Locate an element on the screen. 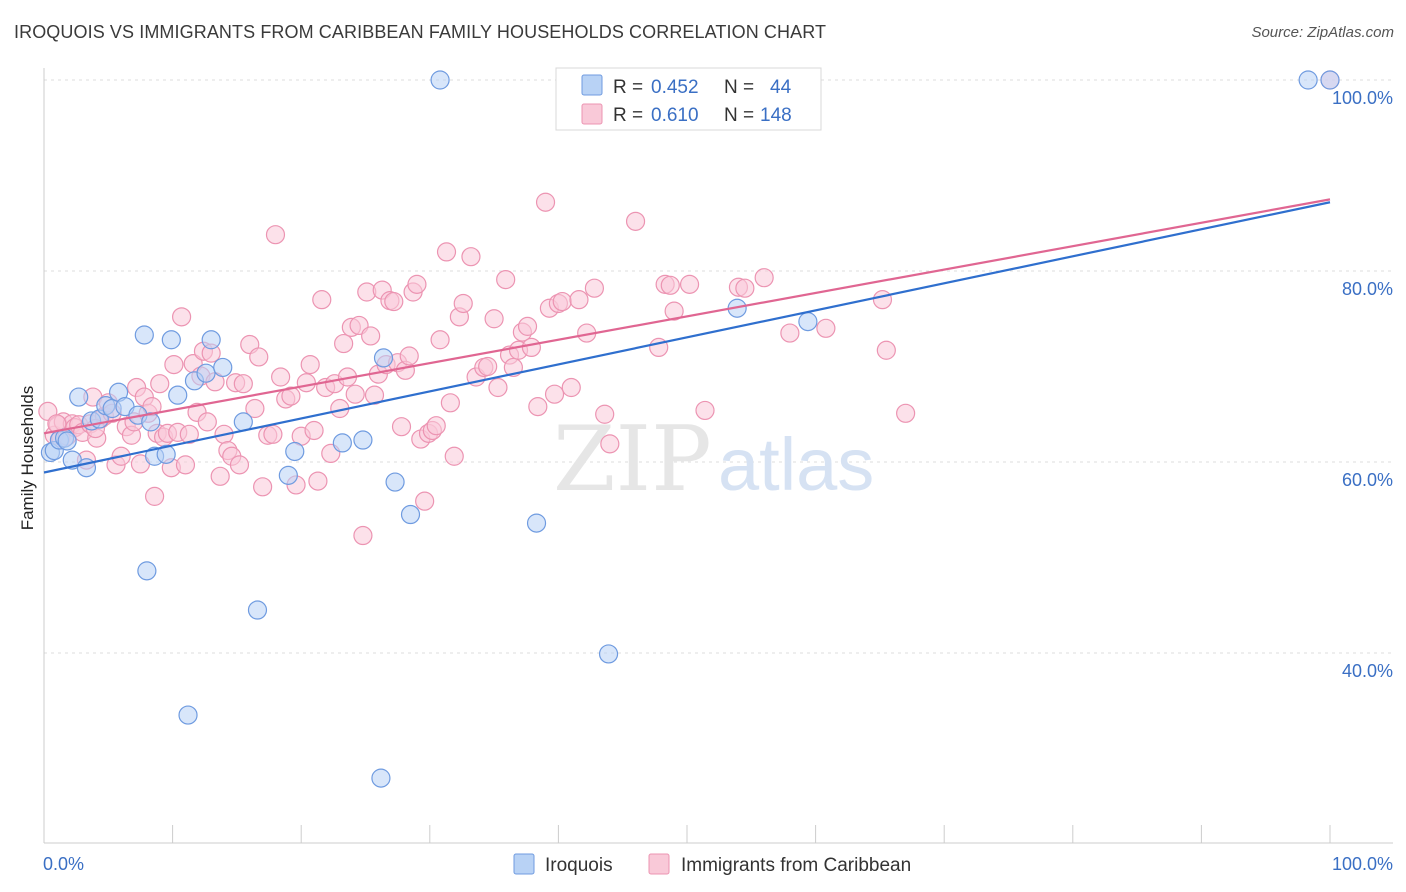 This screenshot has width=1406, height=892. y-tick-label-80: 80.0% is located at coordinates (1367, 289).